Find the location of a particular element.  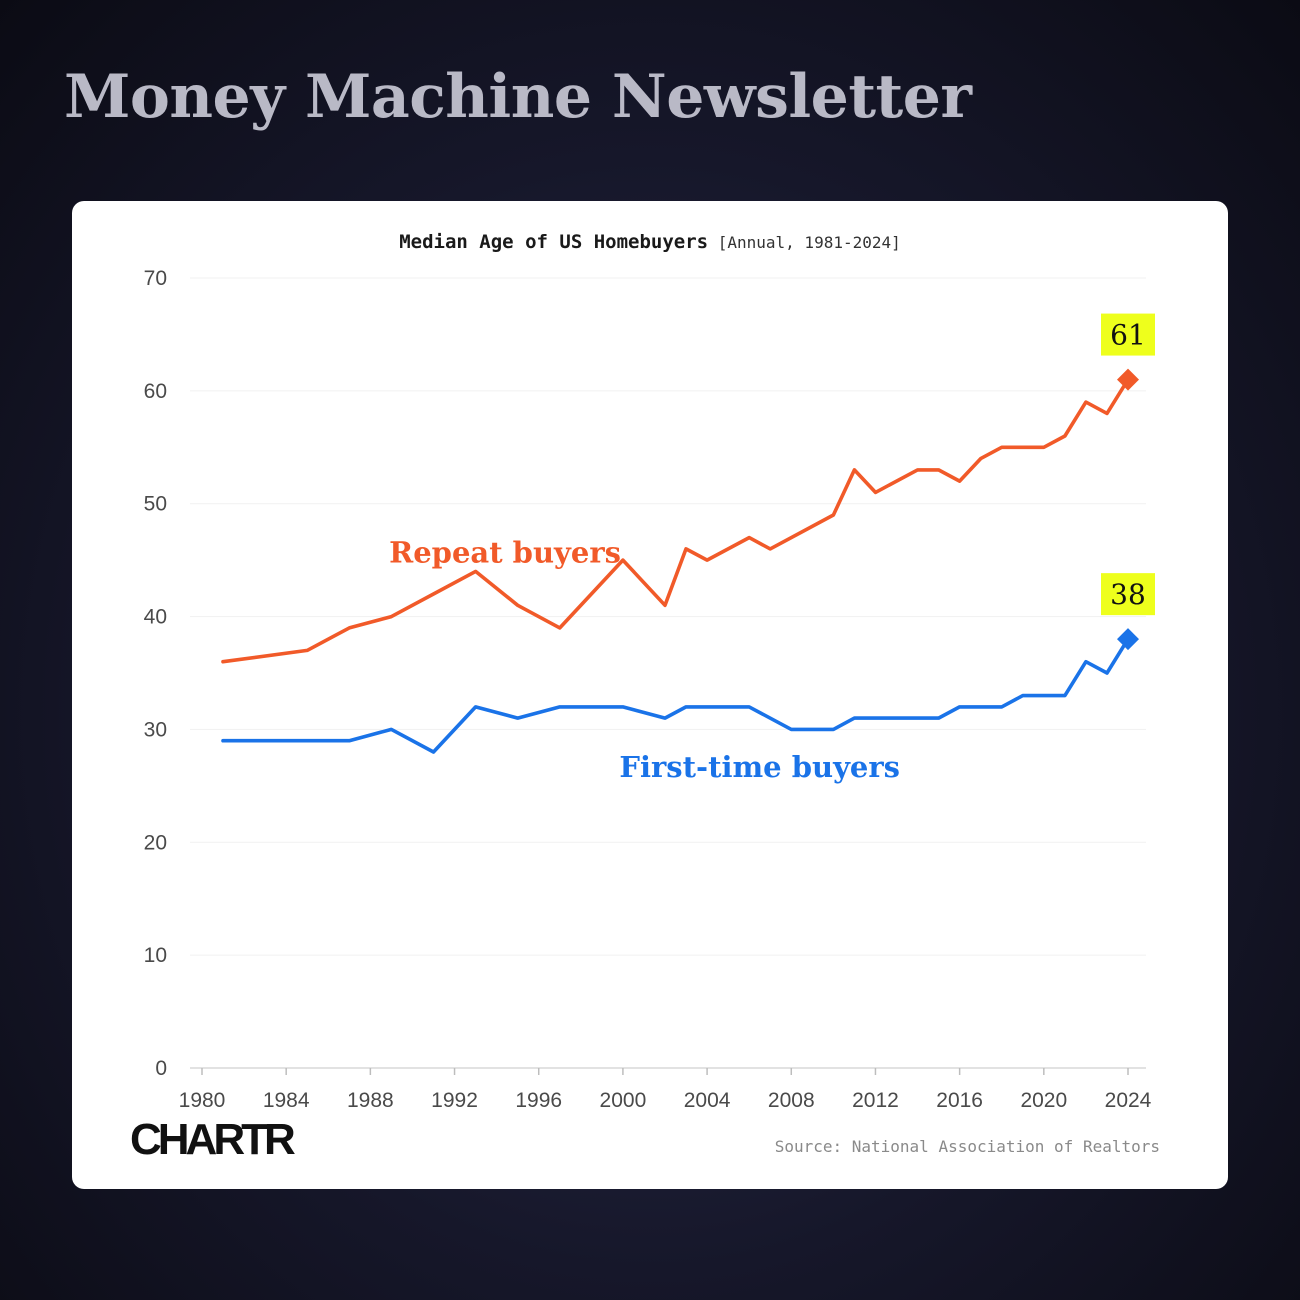

x-tick-label: 1984 is located at coordinates (286, 1100).